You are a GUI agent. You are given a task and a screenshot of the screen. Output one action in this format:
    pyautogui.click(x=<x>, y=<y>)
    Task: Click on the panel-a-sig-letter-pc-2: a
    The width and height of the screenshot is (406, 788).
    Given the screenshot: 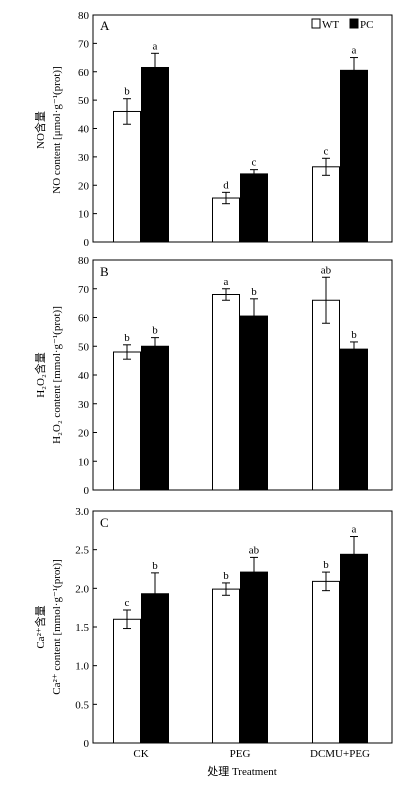 What is the action you would take?
    pyautogui.click(x=354, y=51)
    